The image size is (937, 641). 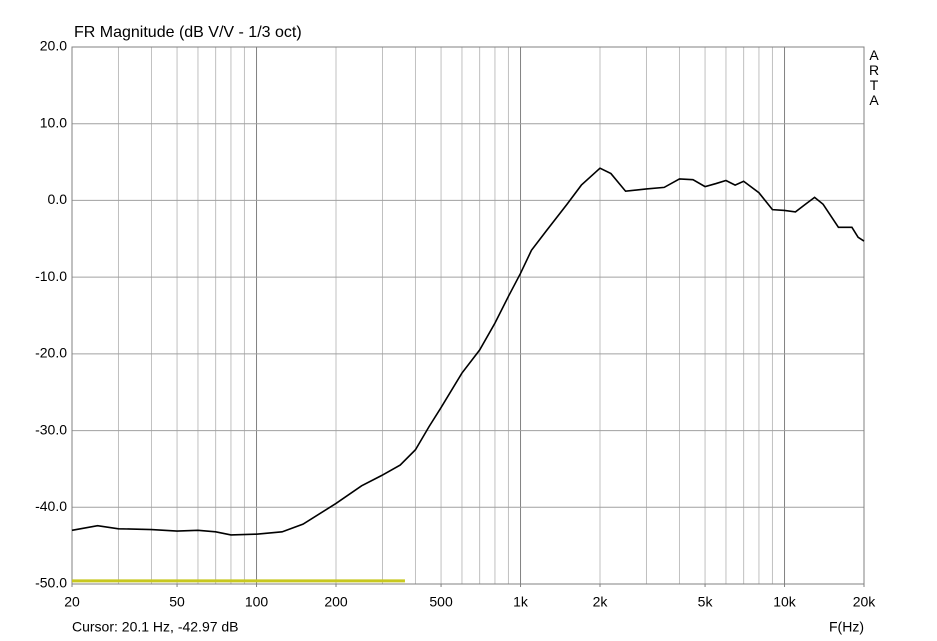 I want to click on y-tick-label: -40.0, so click(x=51, y=506).